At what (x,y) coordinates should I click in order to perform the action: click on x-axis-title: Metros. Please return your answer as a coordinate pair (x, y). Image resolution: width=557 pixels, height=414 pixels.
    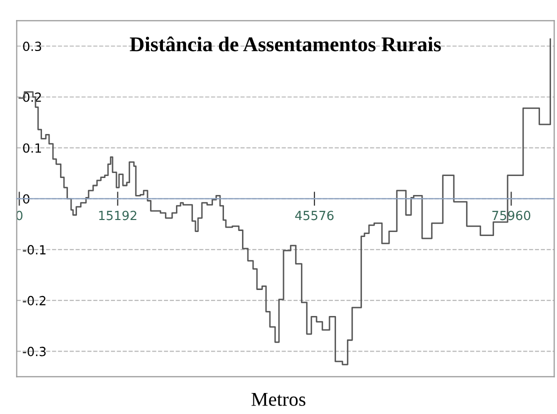
    Looking at the image, I should click on (279, 399).